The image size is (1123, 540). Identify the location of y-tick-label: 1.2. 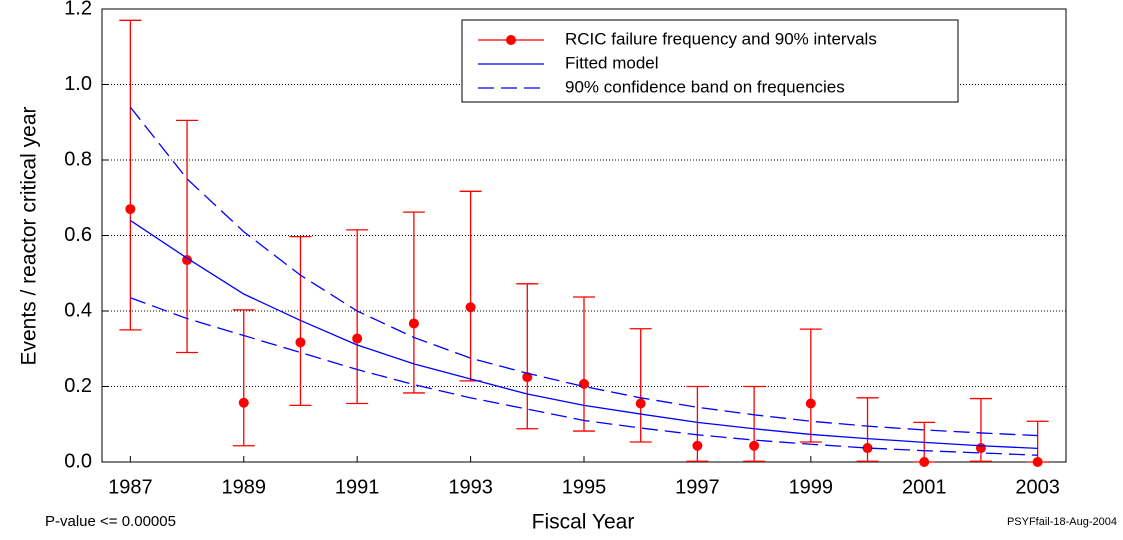
(78, 9).